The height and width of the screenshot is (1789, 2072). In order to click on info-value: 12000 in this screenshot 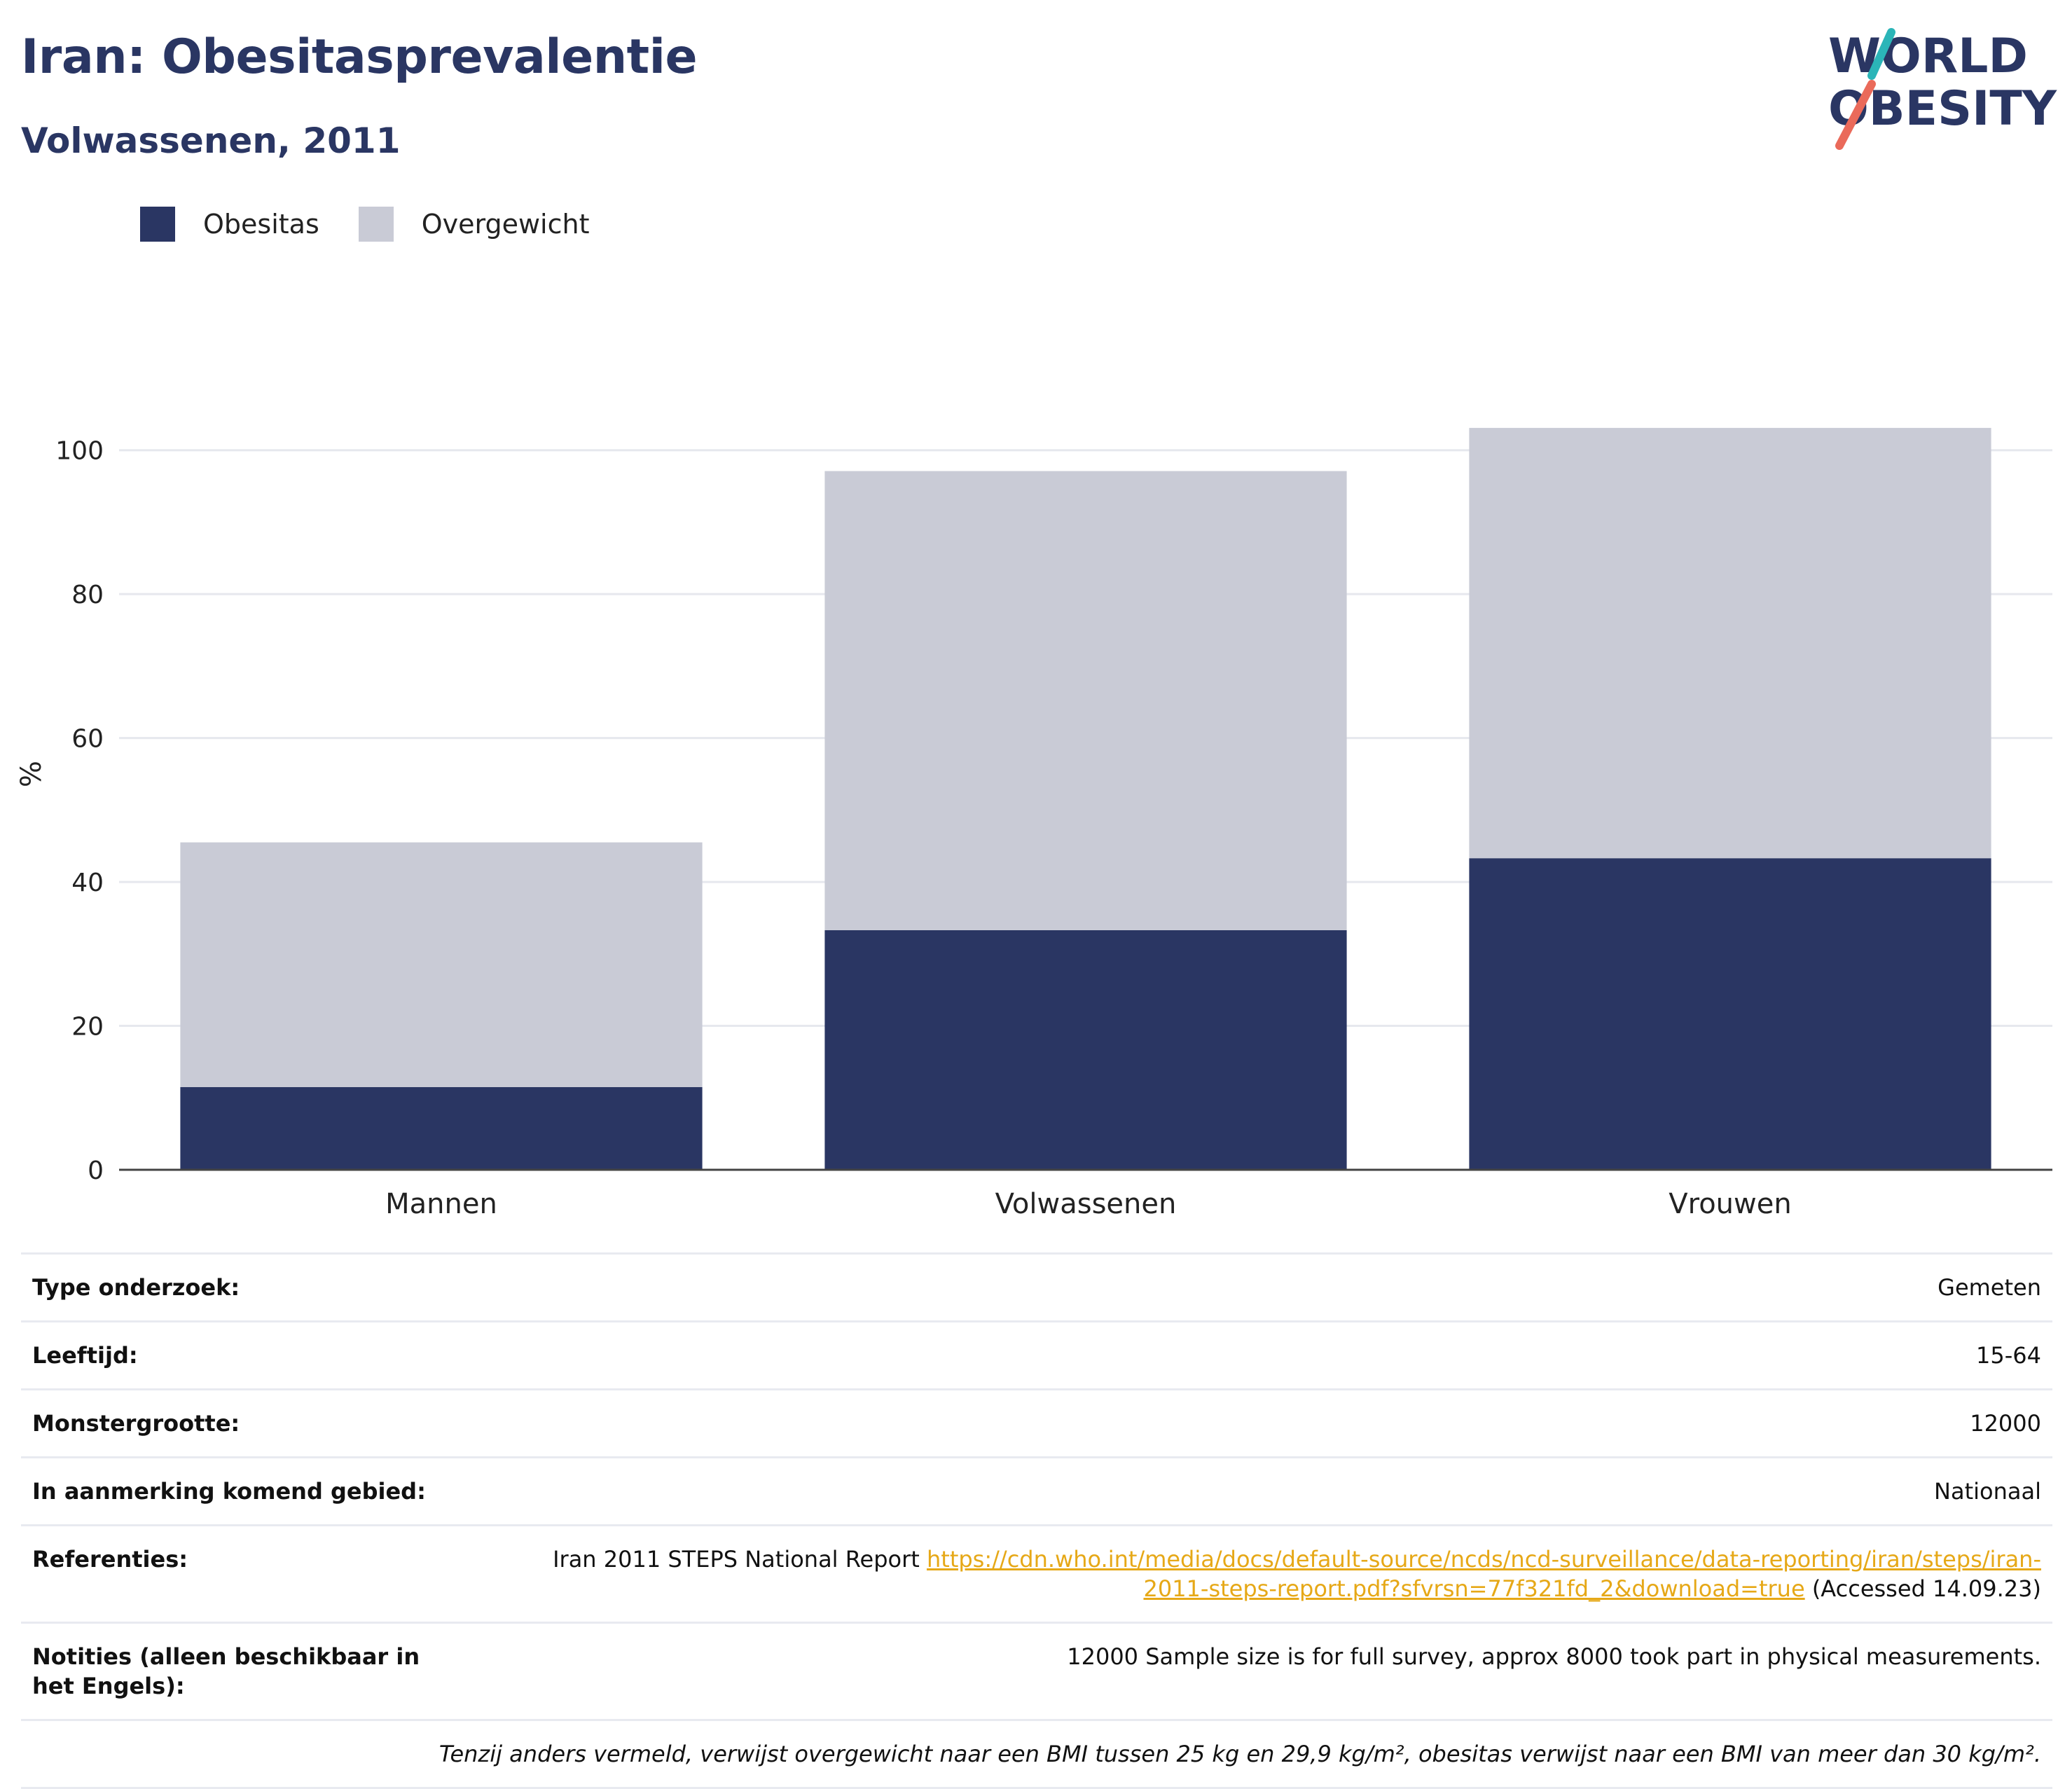, I will do `click(2006, 1424)`.